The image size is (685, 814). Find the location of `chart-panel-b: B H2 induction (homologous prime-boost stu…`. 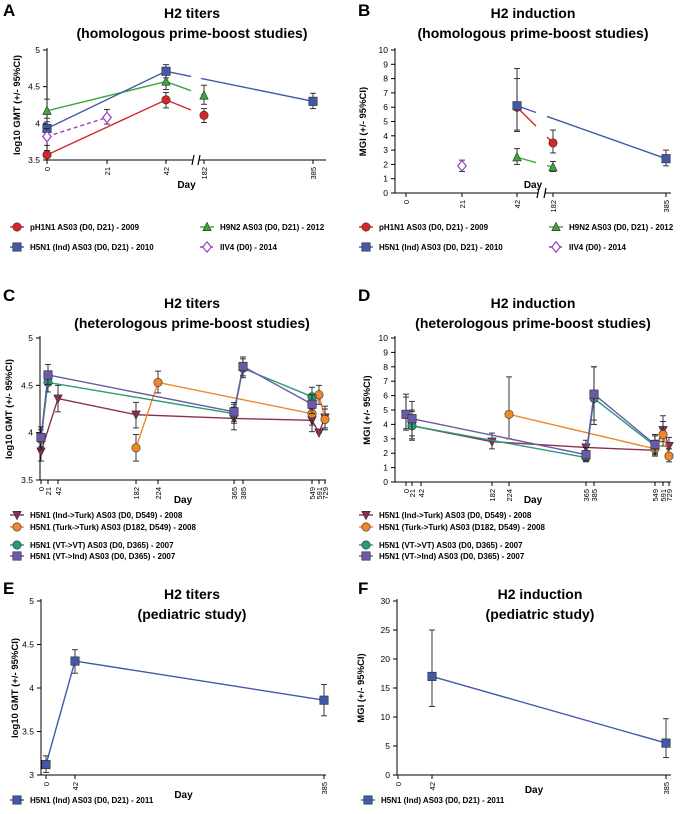

chart-panel-b: B H2 induction (homologous prime-boost stu… is located at coordinates (516, 127).